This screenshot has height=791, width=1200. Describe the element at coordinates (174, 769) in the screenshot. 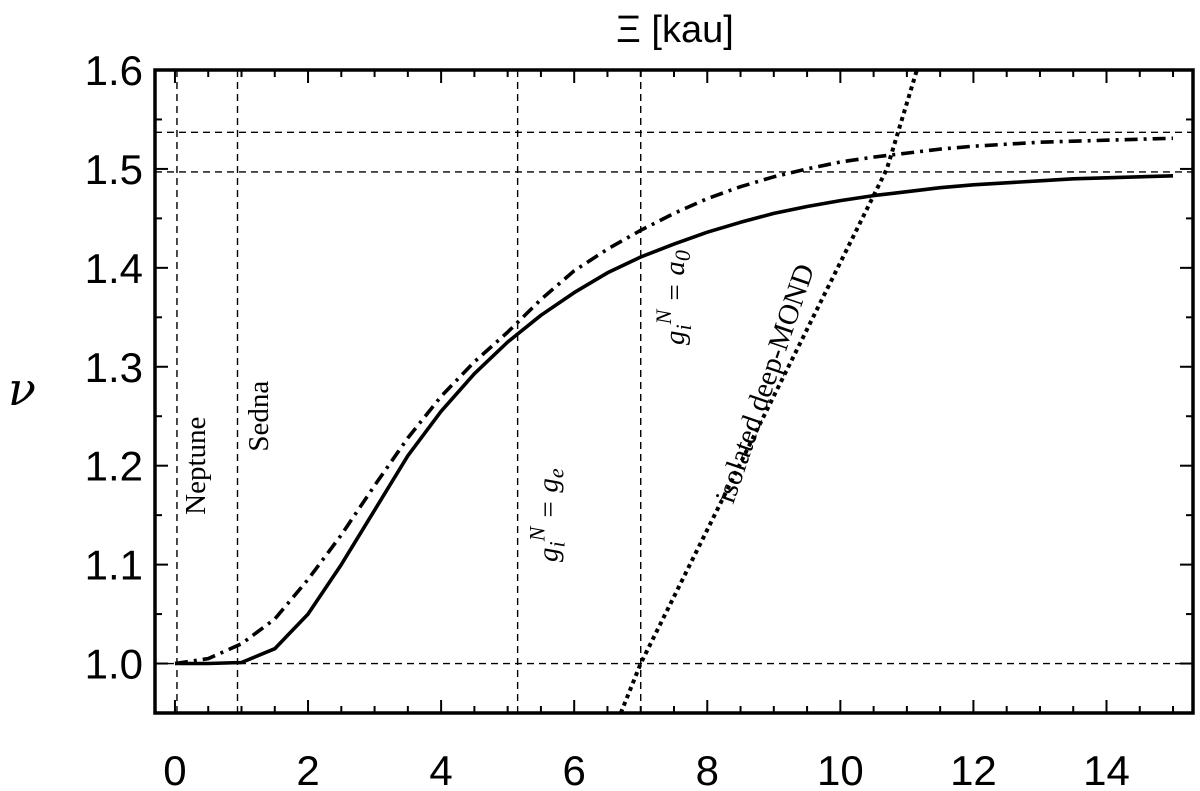

I see `x-tick-label: 0` at that location.